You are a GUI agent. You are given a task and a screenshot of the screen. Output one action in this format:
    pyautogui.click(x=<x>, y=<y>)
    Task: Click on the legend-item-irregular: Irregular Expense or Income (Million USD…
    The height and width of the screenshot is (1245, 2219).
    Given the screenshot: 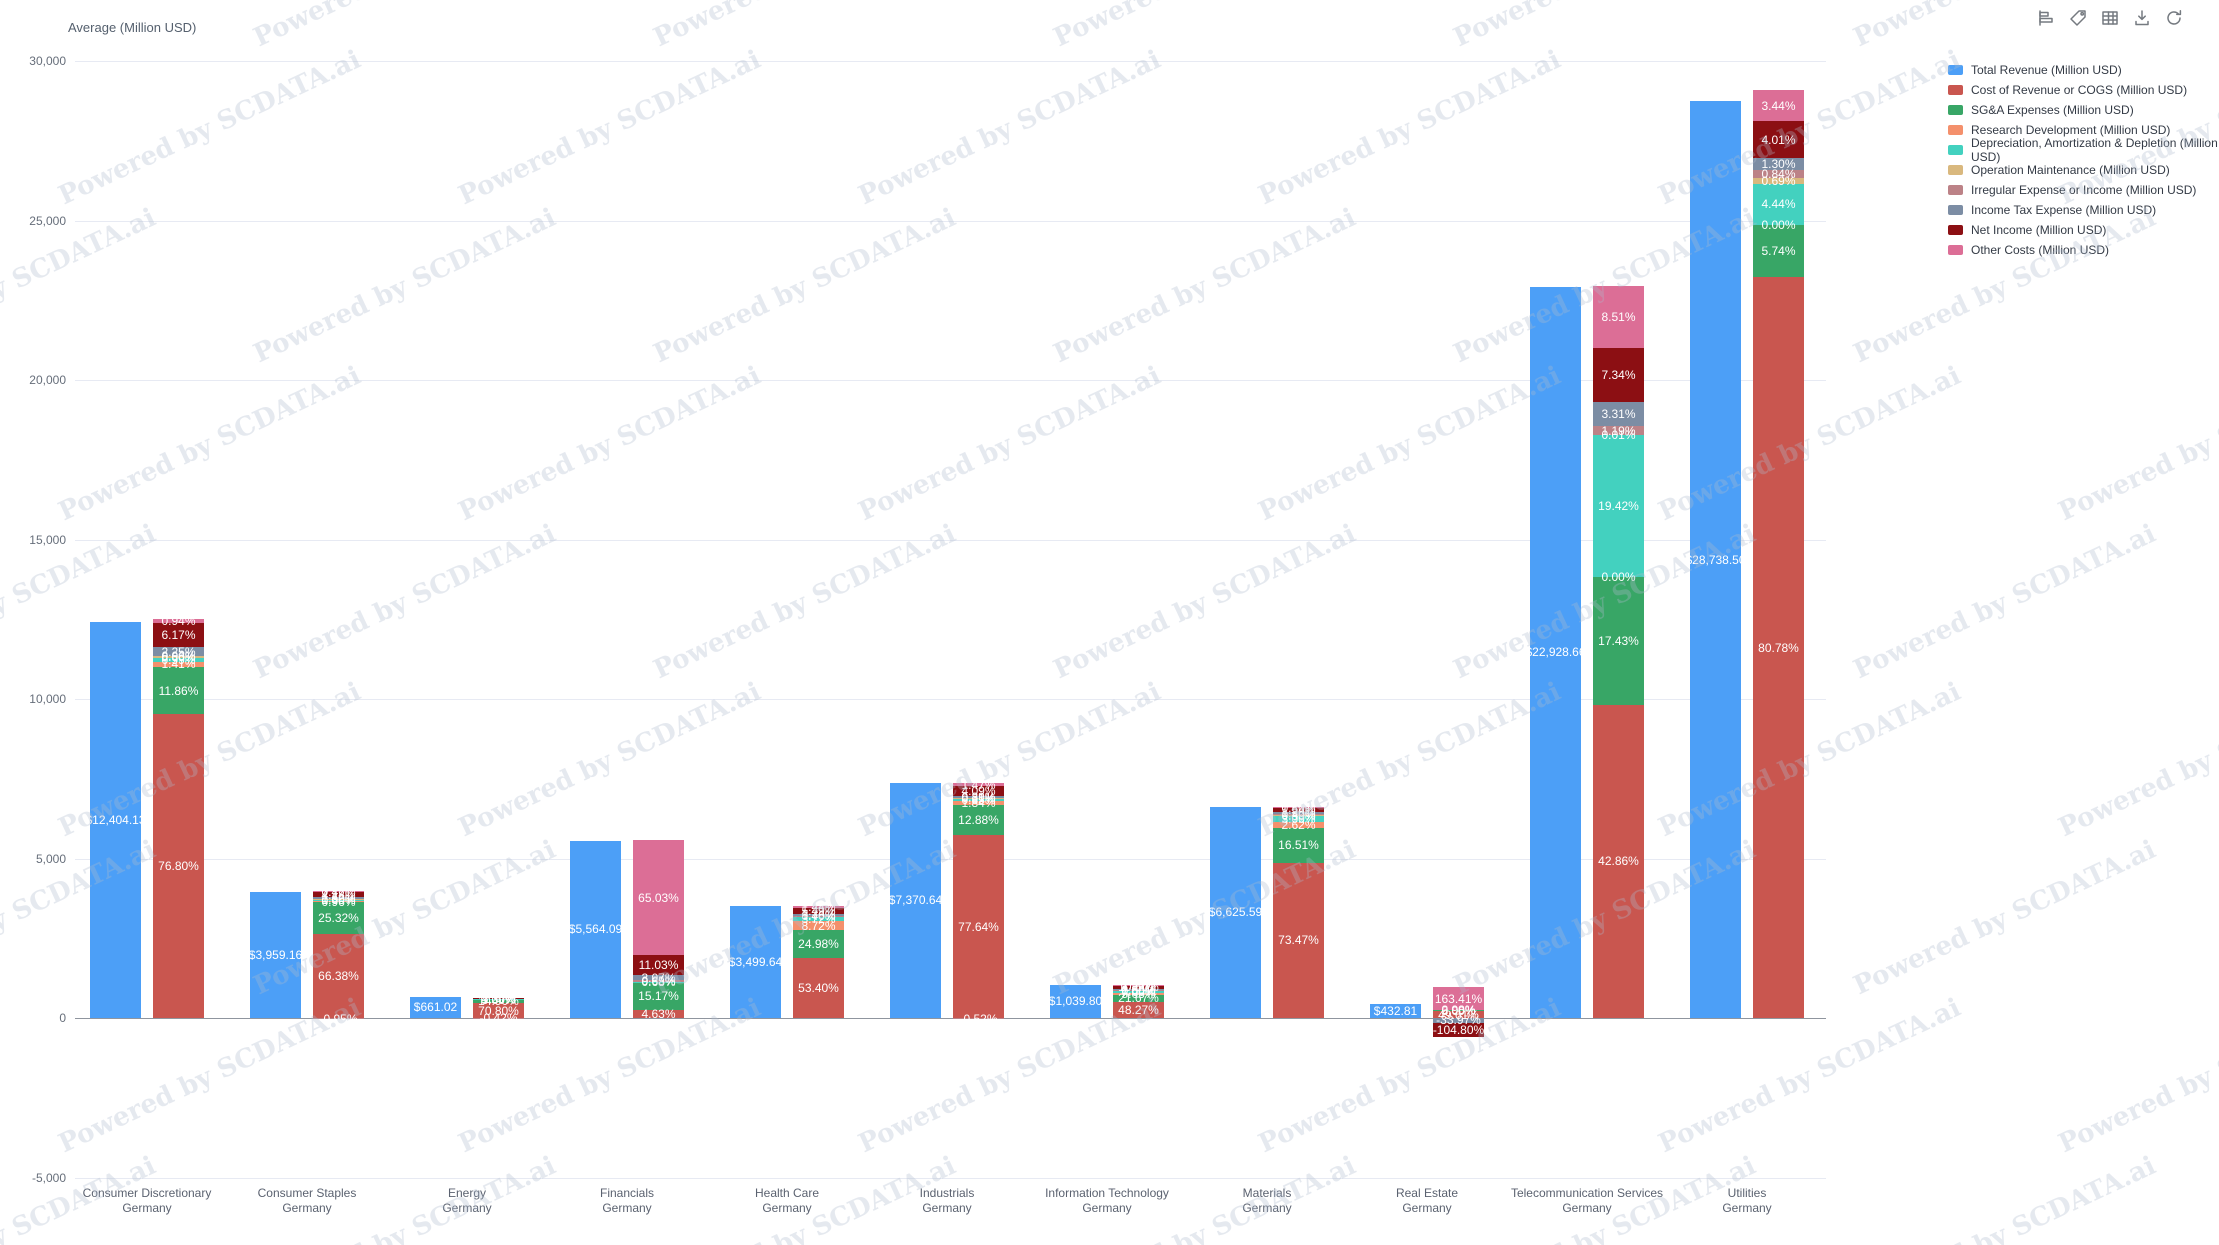 What is the action you would take?
    pyautogui.click(x=2083, y=190)
    